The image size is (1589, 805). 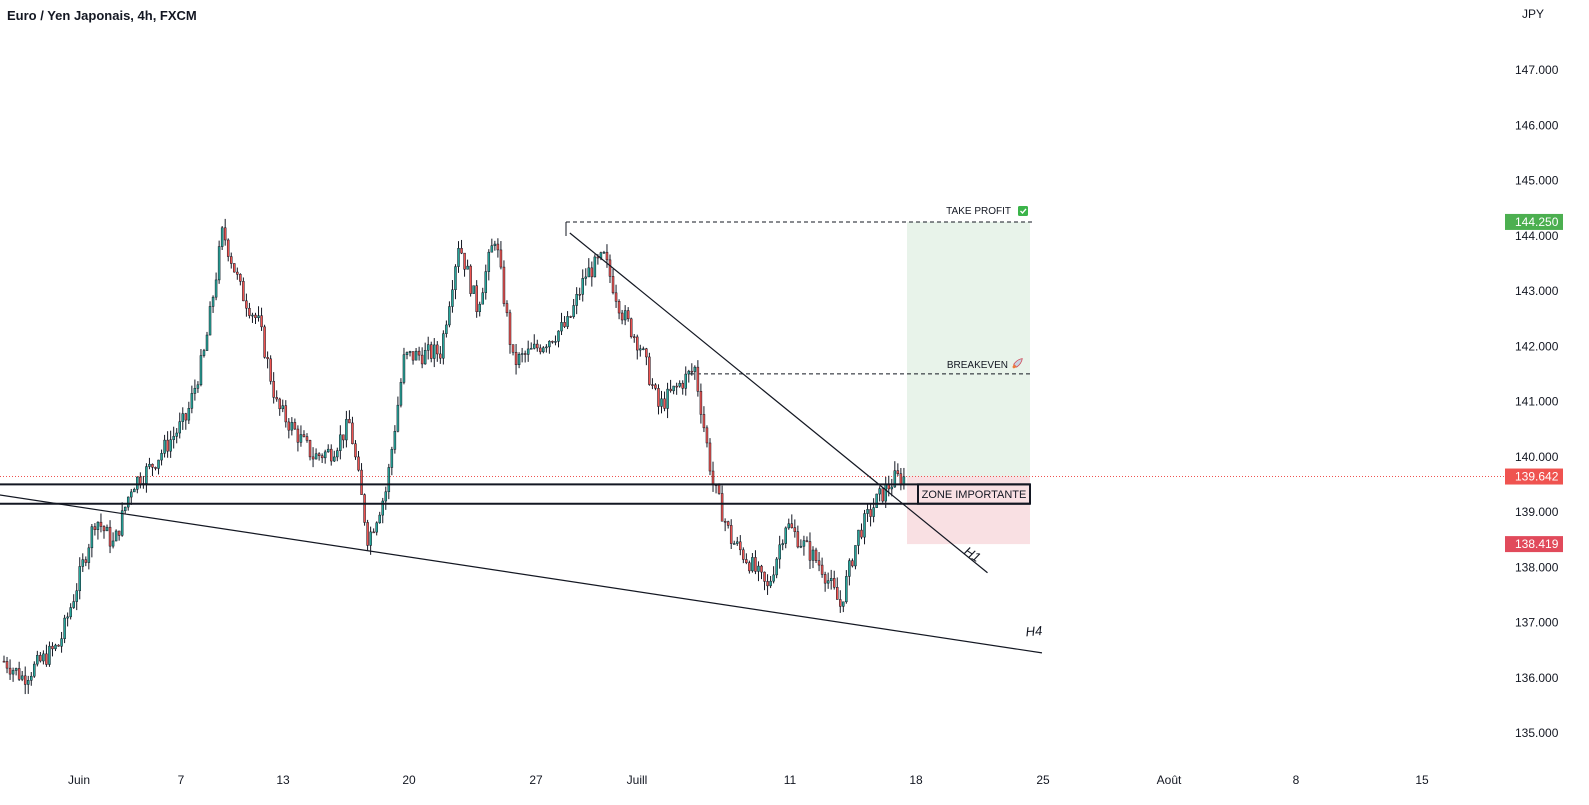 I want to click on price-tick-label: 146.000, so click(x=1537, y=125).